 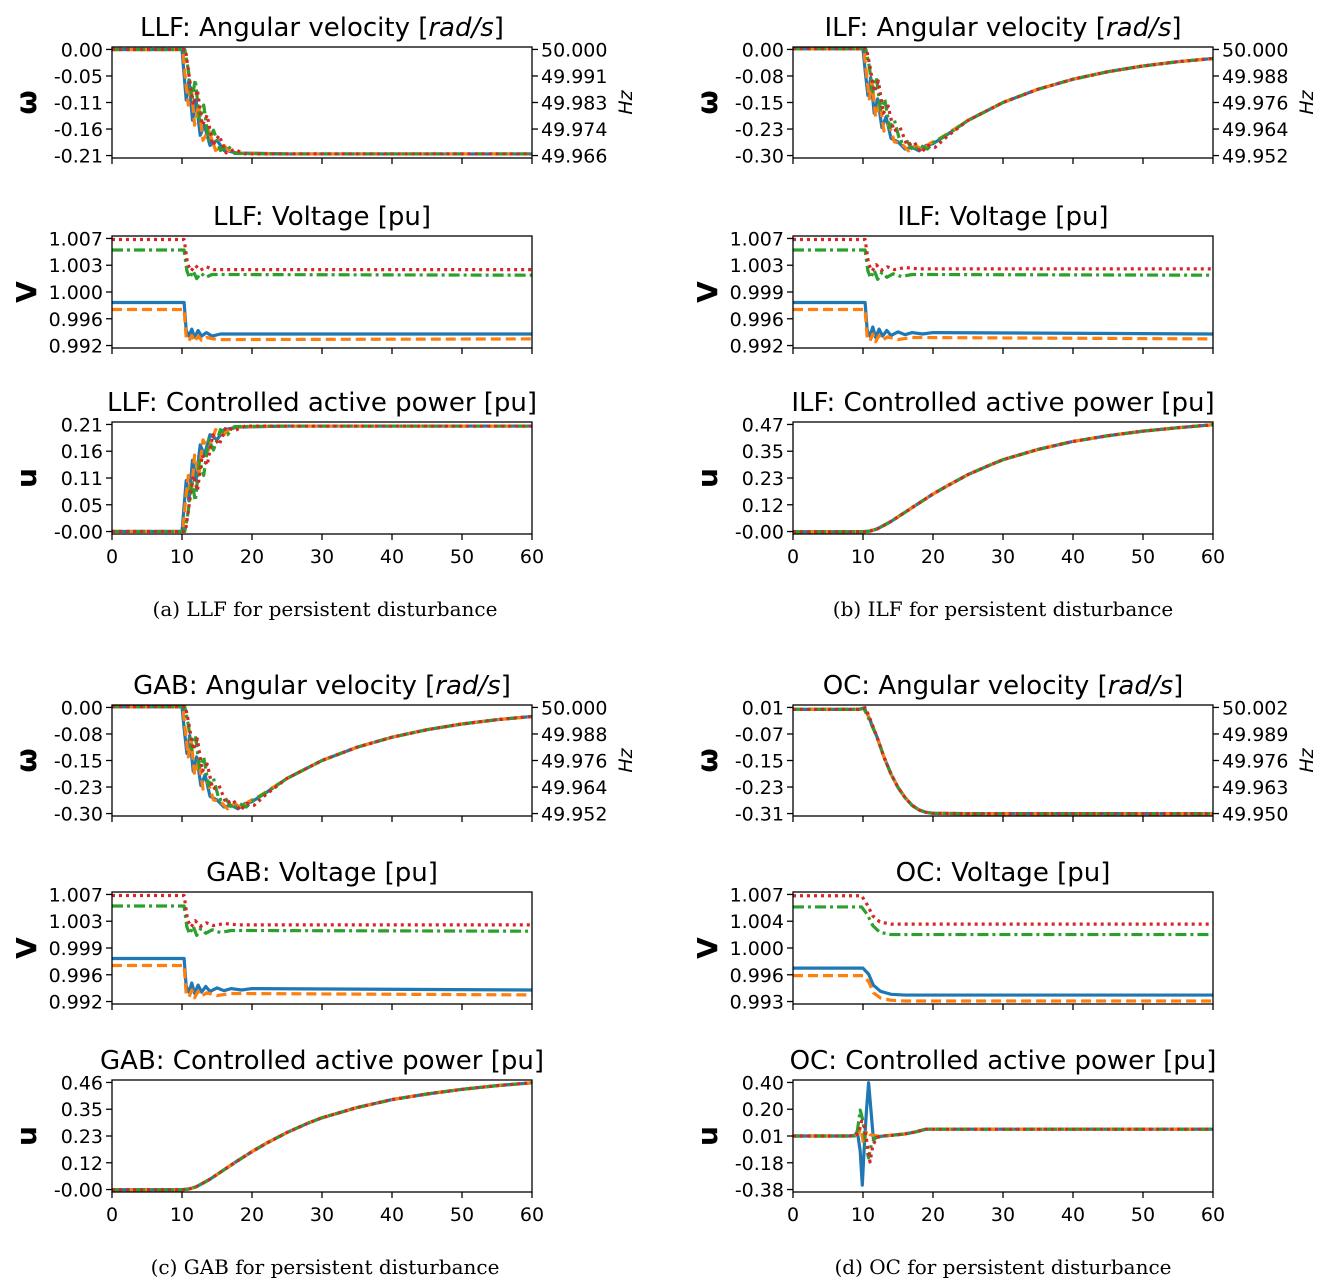 I want to click on y-tick-label-d-power-2: 0.01, so click(x=763, y=1137).